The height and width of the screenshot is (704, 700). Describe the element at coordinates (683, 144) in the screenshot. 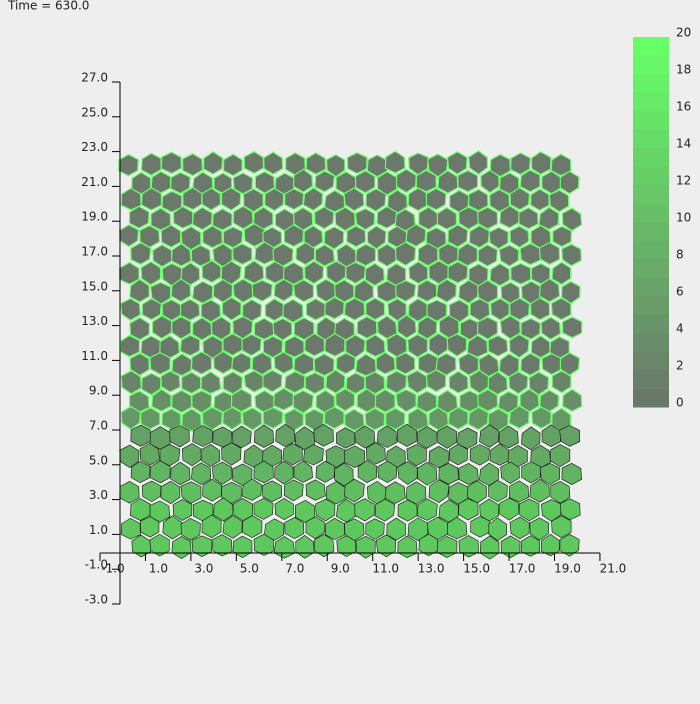

I see `colorbar-tick-label: 14` at that location.